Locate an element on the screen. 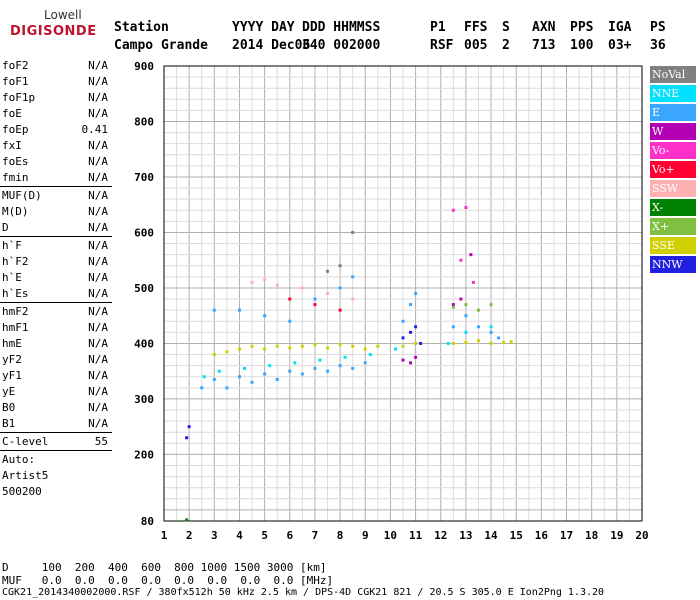  header-row1-cell: PPS is located at coordinates (582, 27).